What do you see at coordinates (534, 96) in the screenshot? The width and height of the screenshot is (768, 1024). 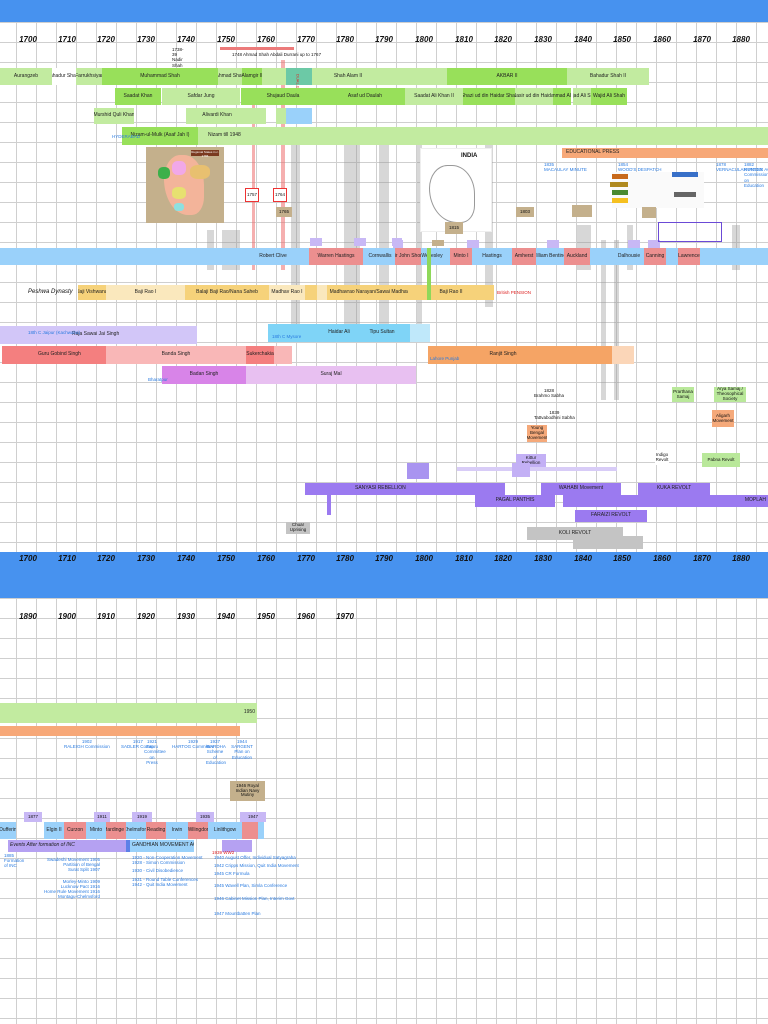 I see `awadh-nasir-ud-din: Nasir ud din Haidar` at bounding box center [534, 96].